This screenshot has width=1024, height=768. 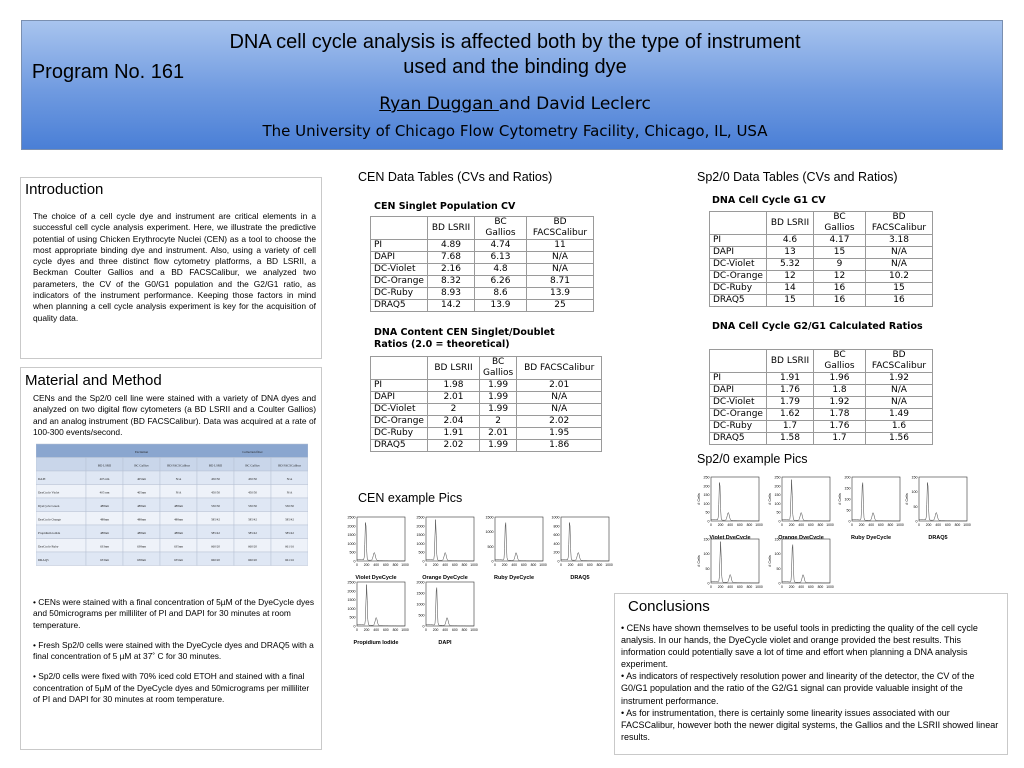 What do you see at coordinates (797, 177) in the screenshot?
I see `sp2-section-title: Sp2/0 Data Tables (CVs and Ratios)` at bounding box center [797, 177].